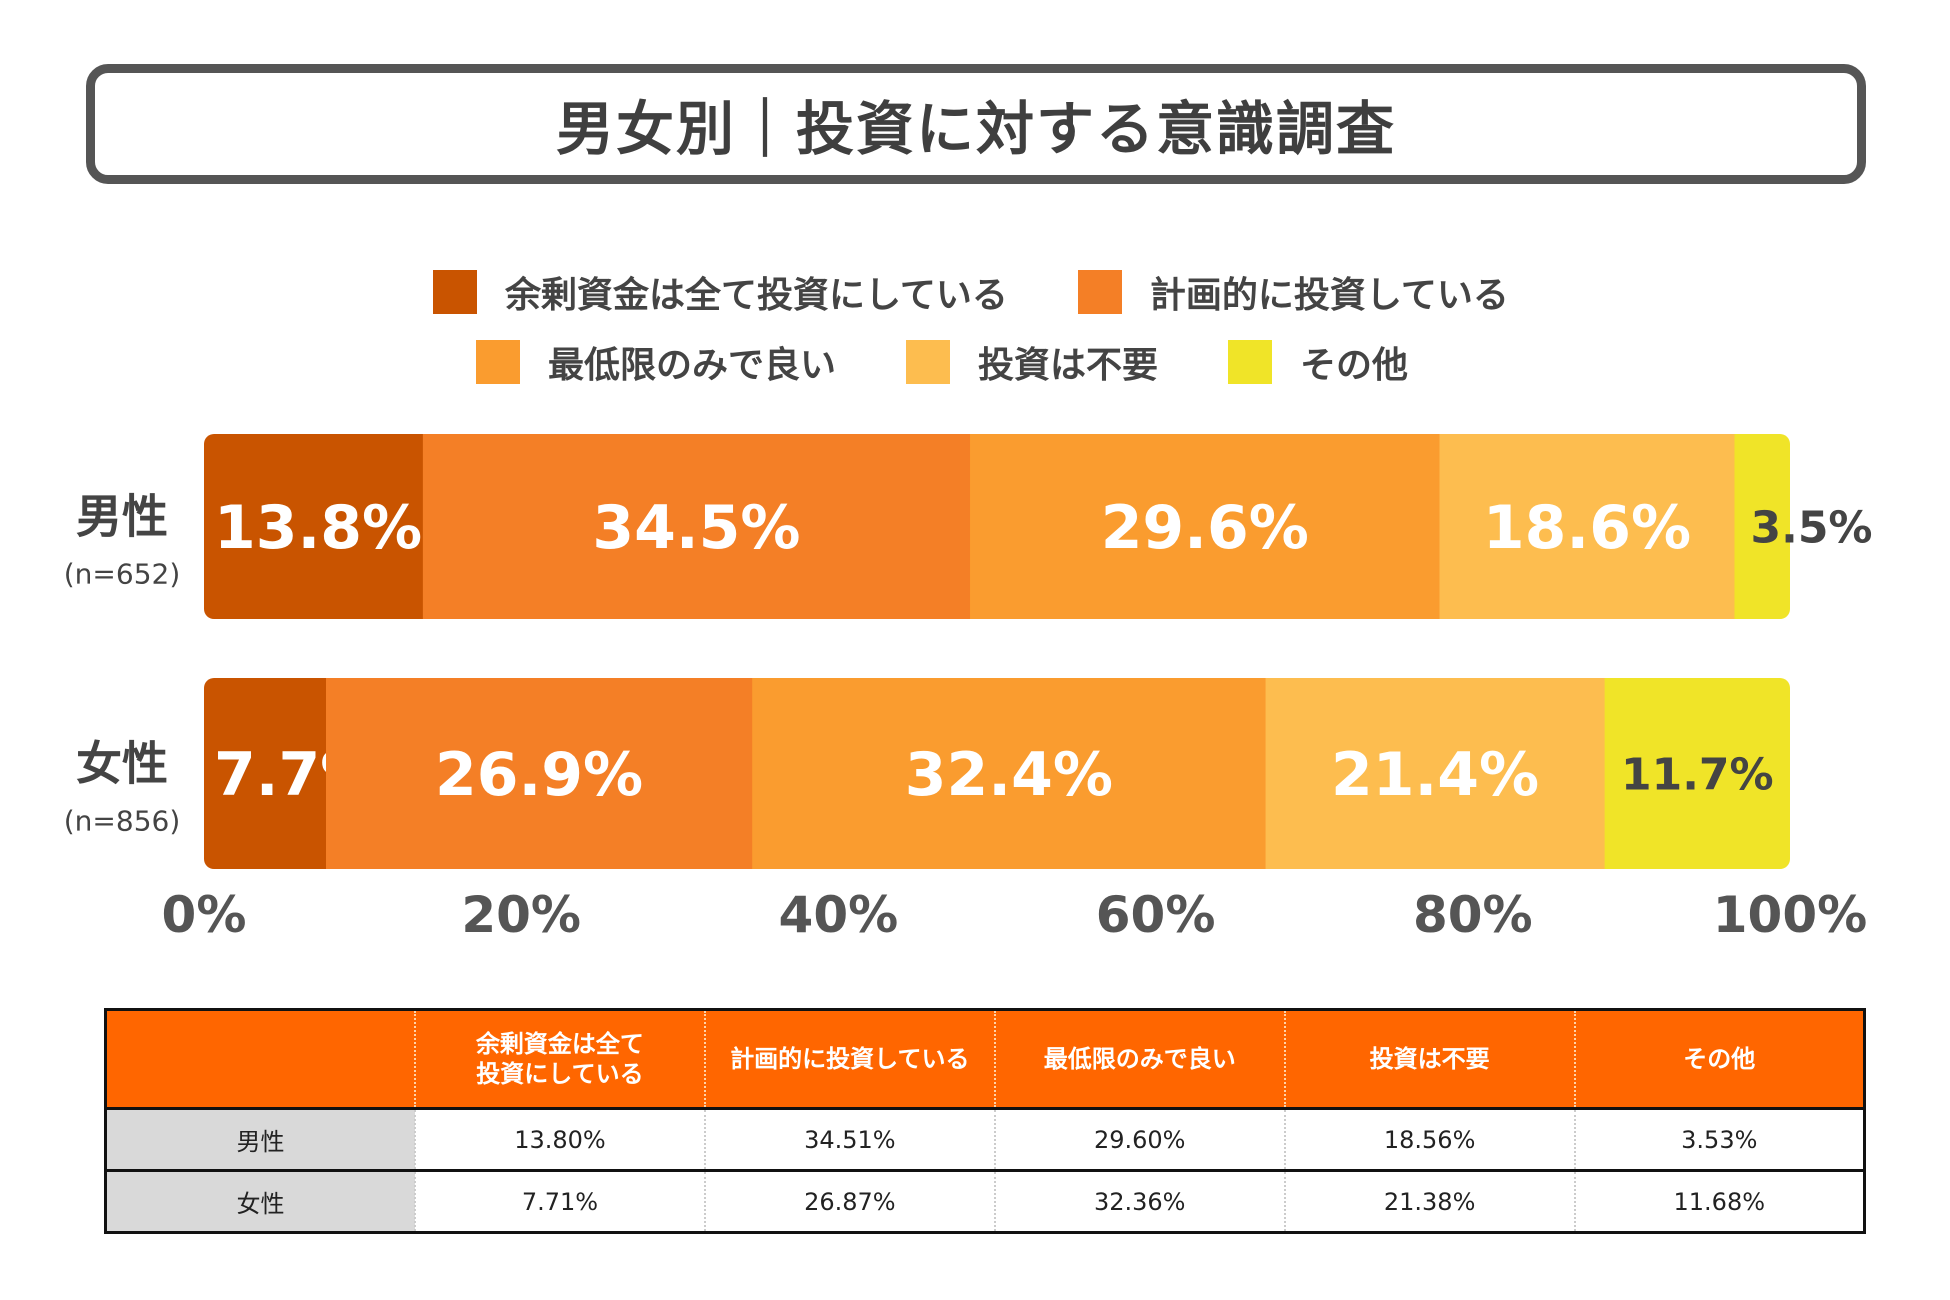 The width and height of the screenshot is (1950, 1300). I want to click on category-n-label: (n=856), so click(122, 821).